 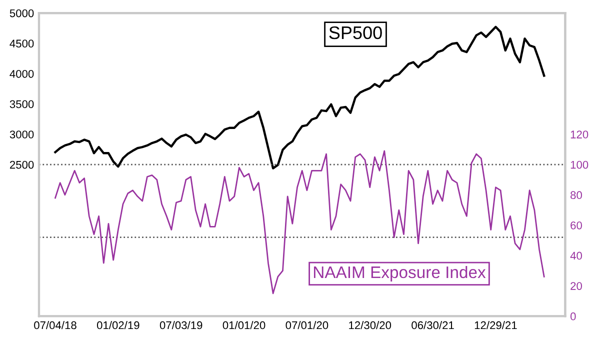 I want to click on x-tick-label: 06/30/21, so click(x=433, y=325).